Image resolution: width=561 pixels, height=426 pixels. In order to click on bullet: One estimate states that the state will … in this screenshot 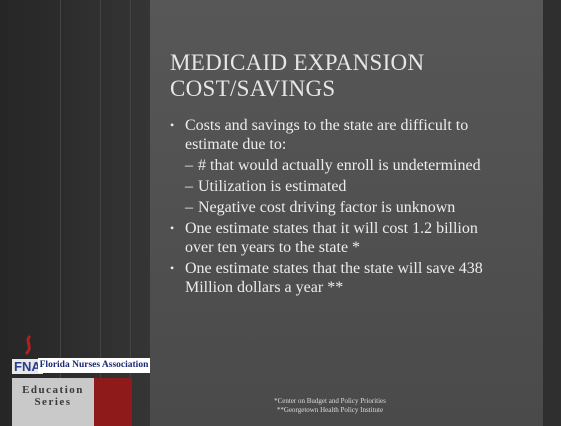, I will do `click(340, 278)`.